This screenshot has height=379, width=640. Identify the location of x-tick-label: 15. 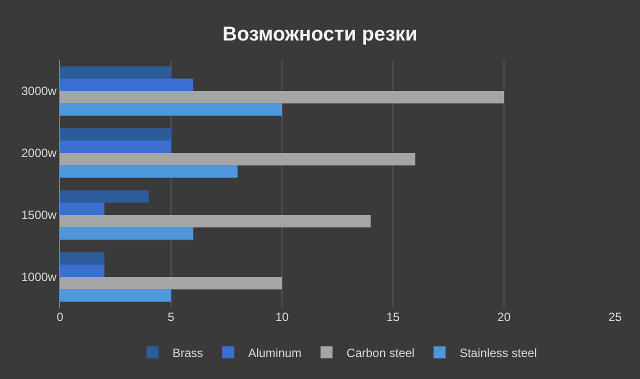
(393, 317).